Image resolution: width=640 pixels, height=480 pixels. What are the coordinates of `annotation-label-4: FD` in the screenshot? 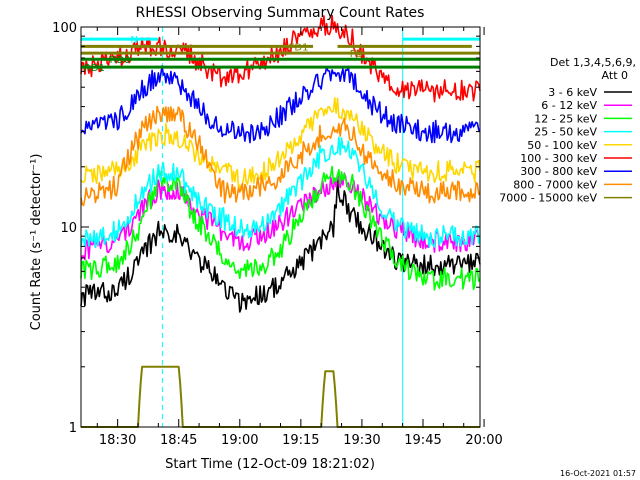 It's located at (357, 54).